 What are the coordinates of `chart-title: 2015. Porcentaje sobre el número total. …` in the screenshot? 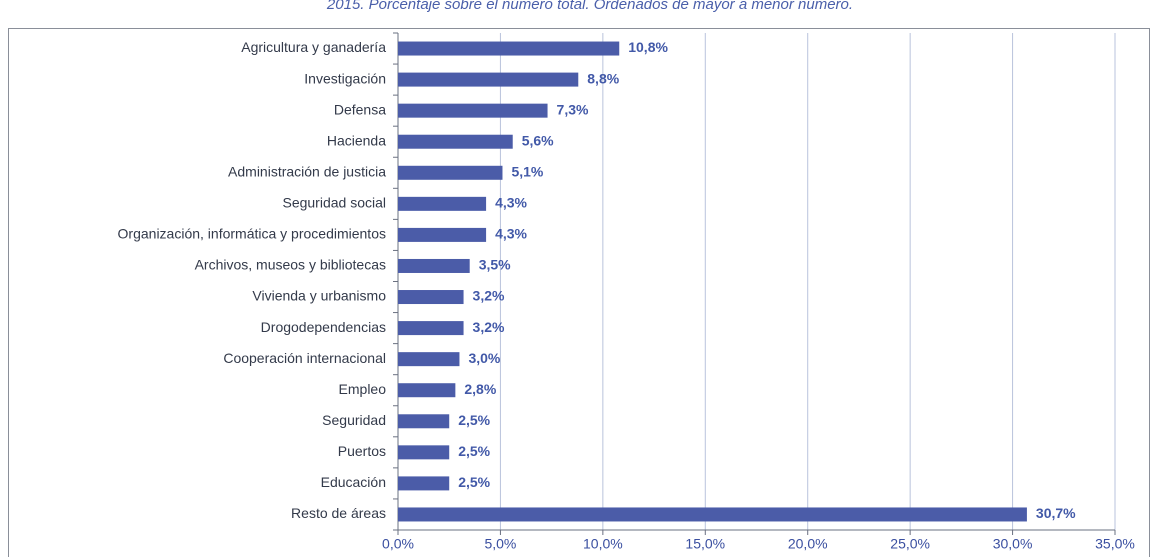 It's located at (589, 6).